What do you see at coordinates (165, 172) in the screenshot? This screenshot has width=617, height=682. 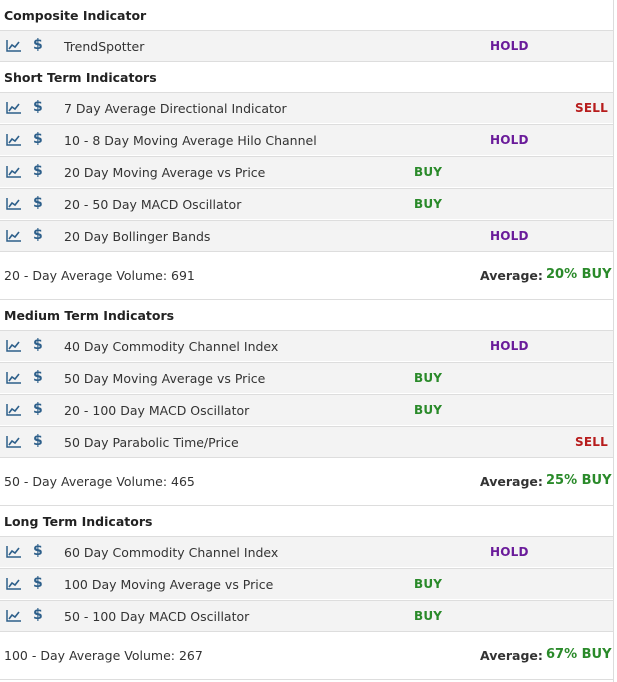 I see `indicator-name: 20 Day Moving Average vs Price` at bounding box center [165, 172].